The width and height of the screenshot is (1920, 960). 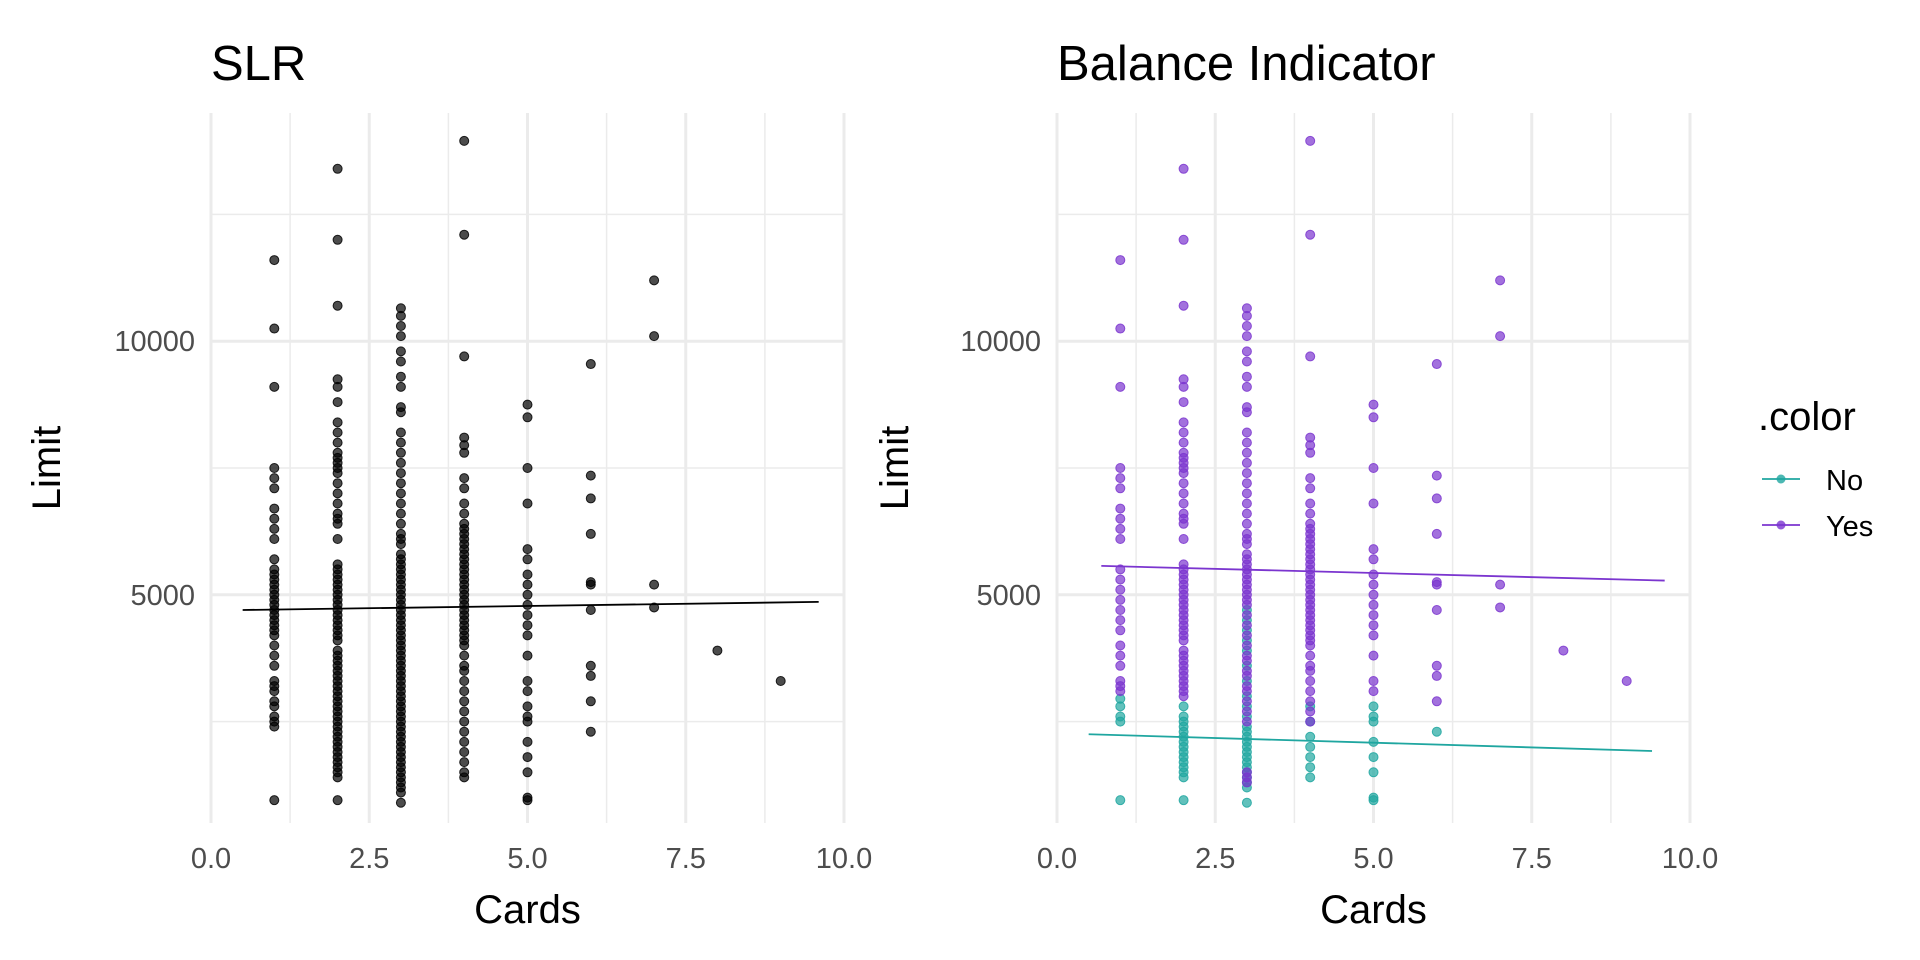 What do you see at coordinates (1215, 859) in the screenshot?
I see `x-tick-label: 2.5` at bounding box center [1215, 859].